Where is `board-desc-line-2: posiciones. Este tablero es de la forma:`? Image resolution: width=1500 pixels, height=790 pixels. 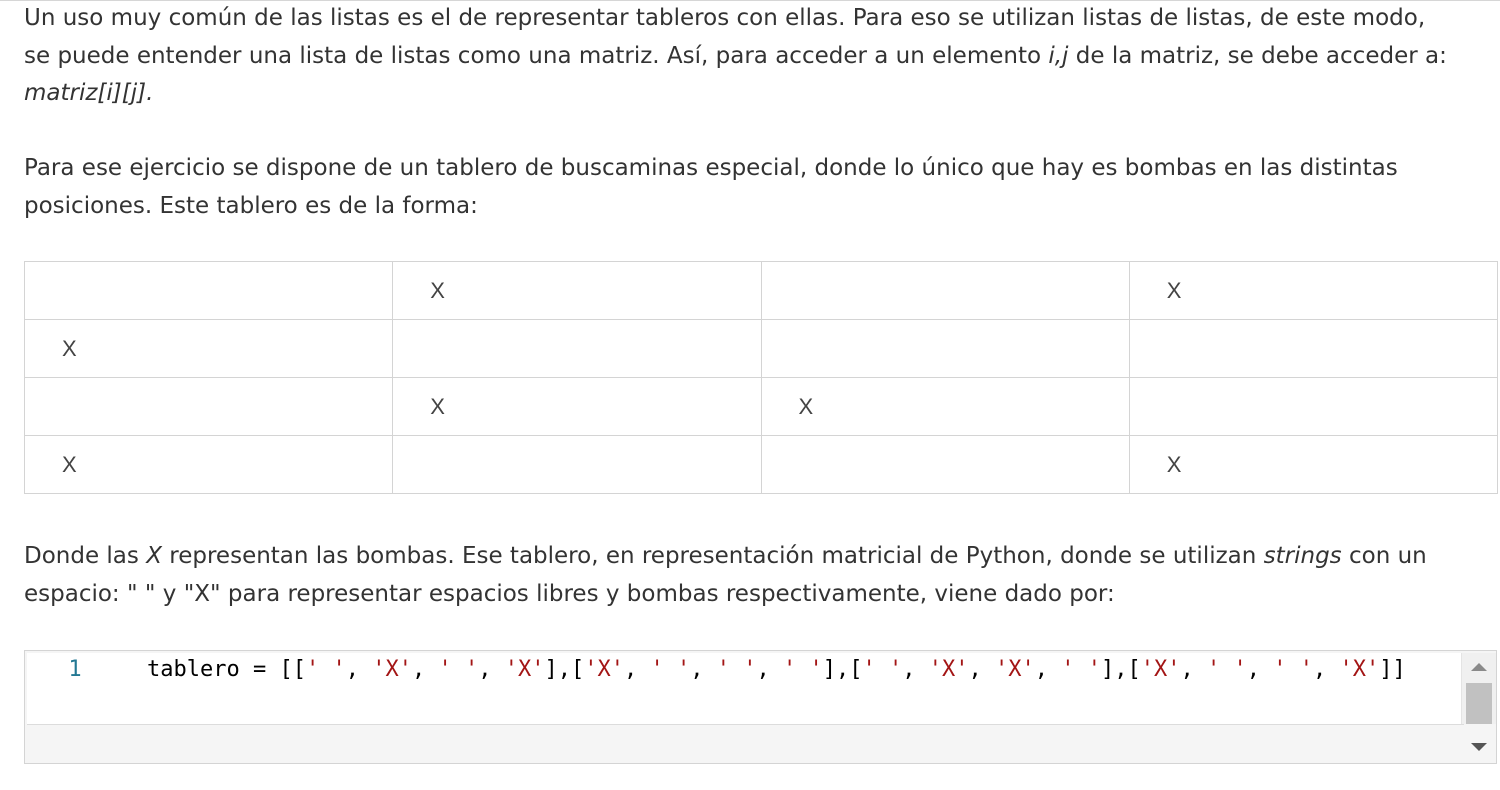 board-desc-line-2: posiciones. Este tablero es de la forma: is located at coordinates (251, 205).